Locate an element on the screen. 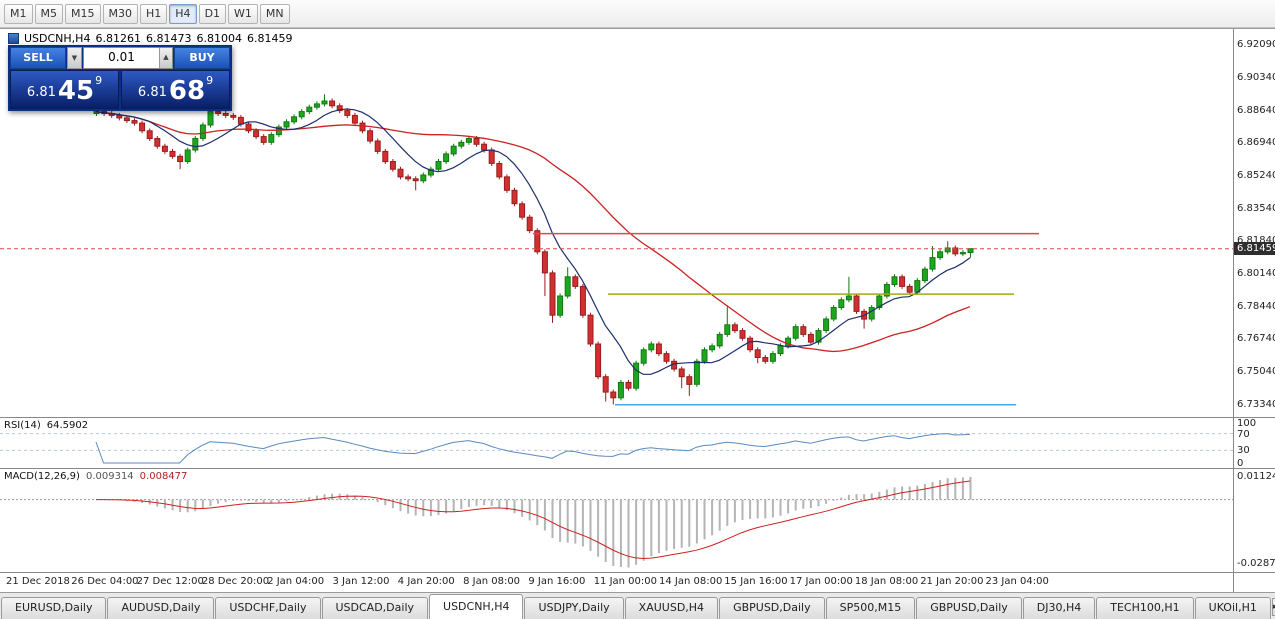  tab-scroll-right-icon: ▸ is located at coordinates (1273, 607).